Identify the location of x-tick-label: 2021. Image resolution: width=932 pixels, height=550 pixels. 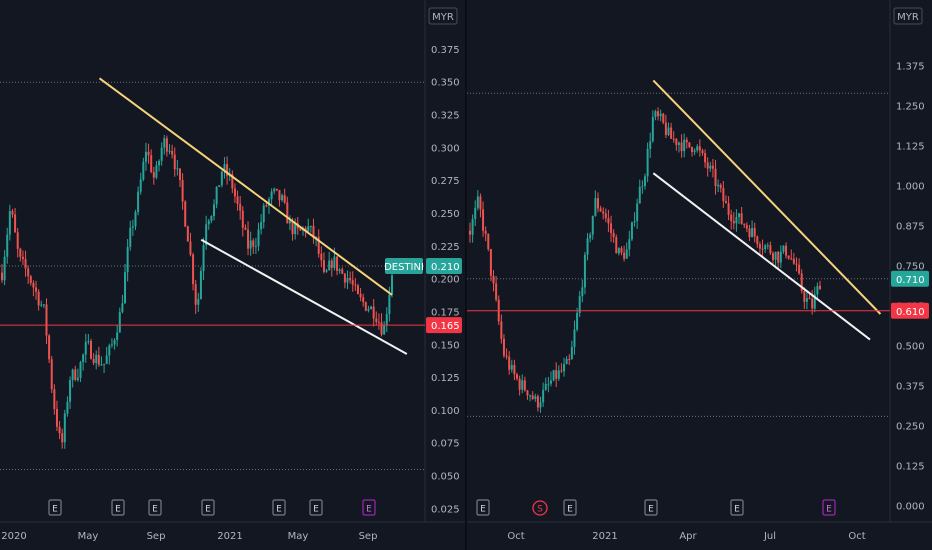
(229, 536).